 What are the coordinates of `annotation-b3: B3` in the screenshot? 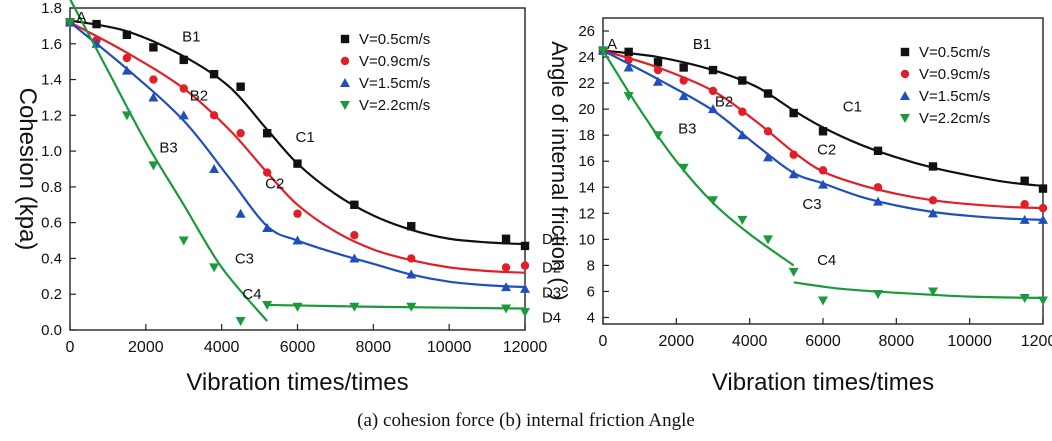 It's located at (687, 129).